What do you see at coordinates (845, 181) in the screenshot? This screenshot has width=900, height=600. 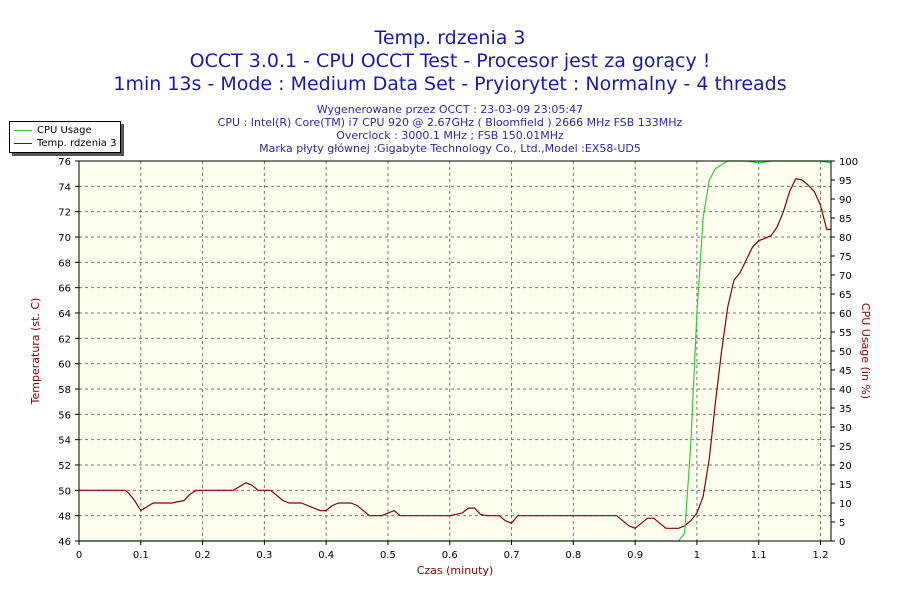 I see `y-right-tick-label: 95` at bounding box center [845, 181].